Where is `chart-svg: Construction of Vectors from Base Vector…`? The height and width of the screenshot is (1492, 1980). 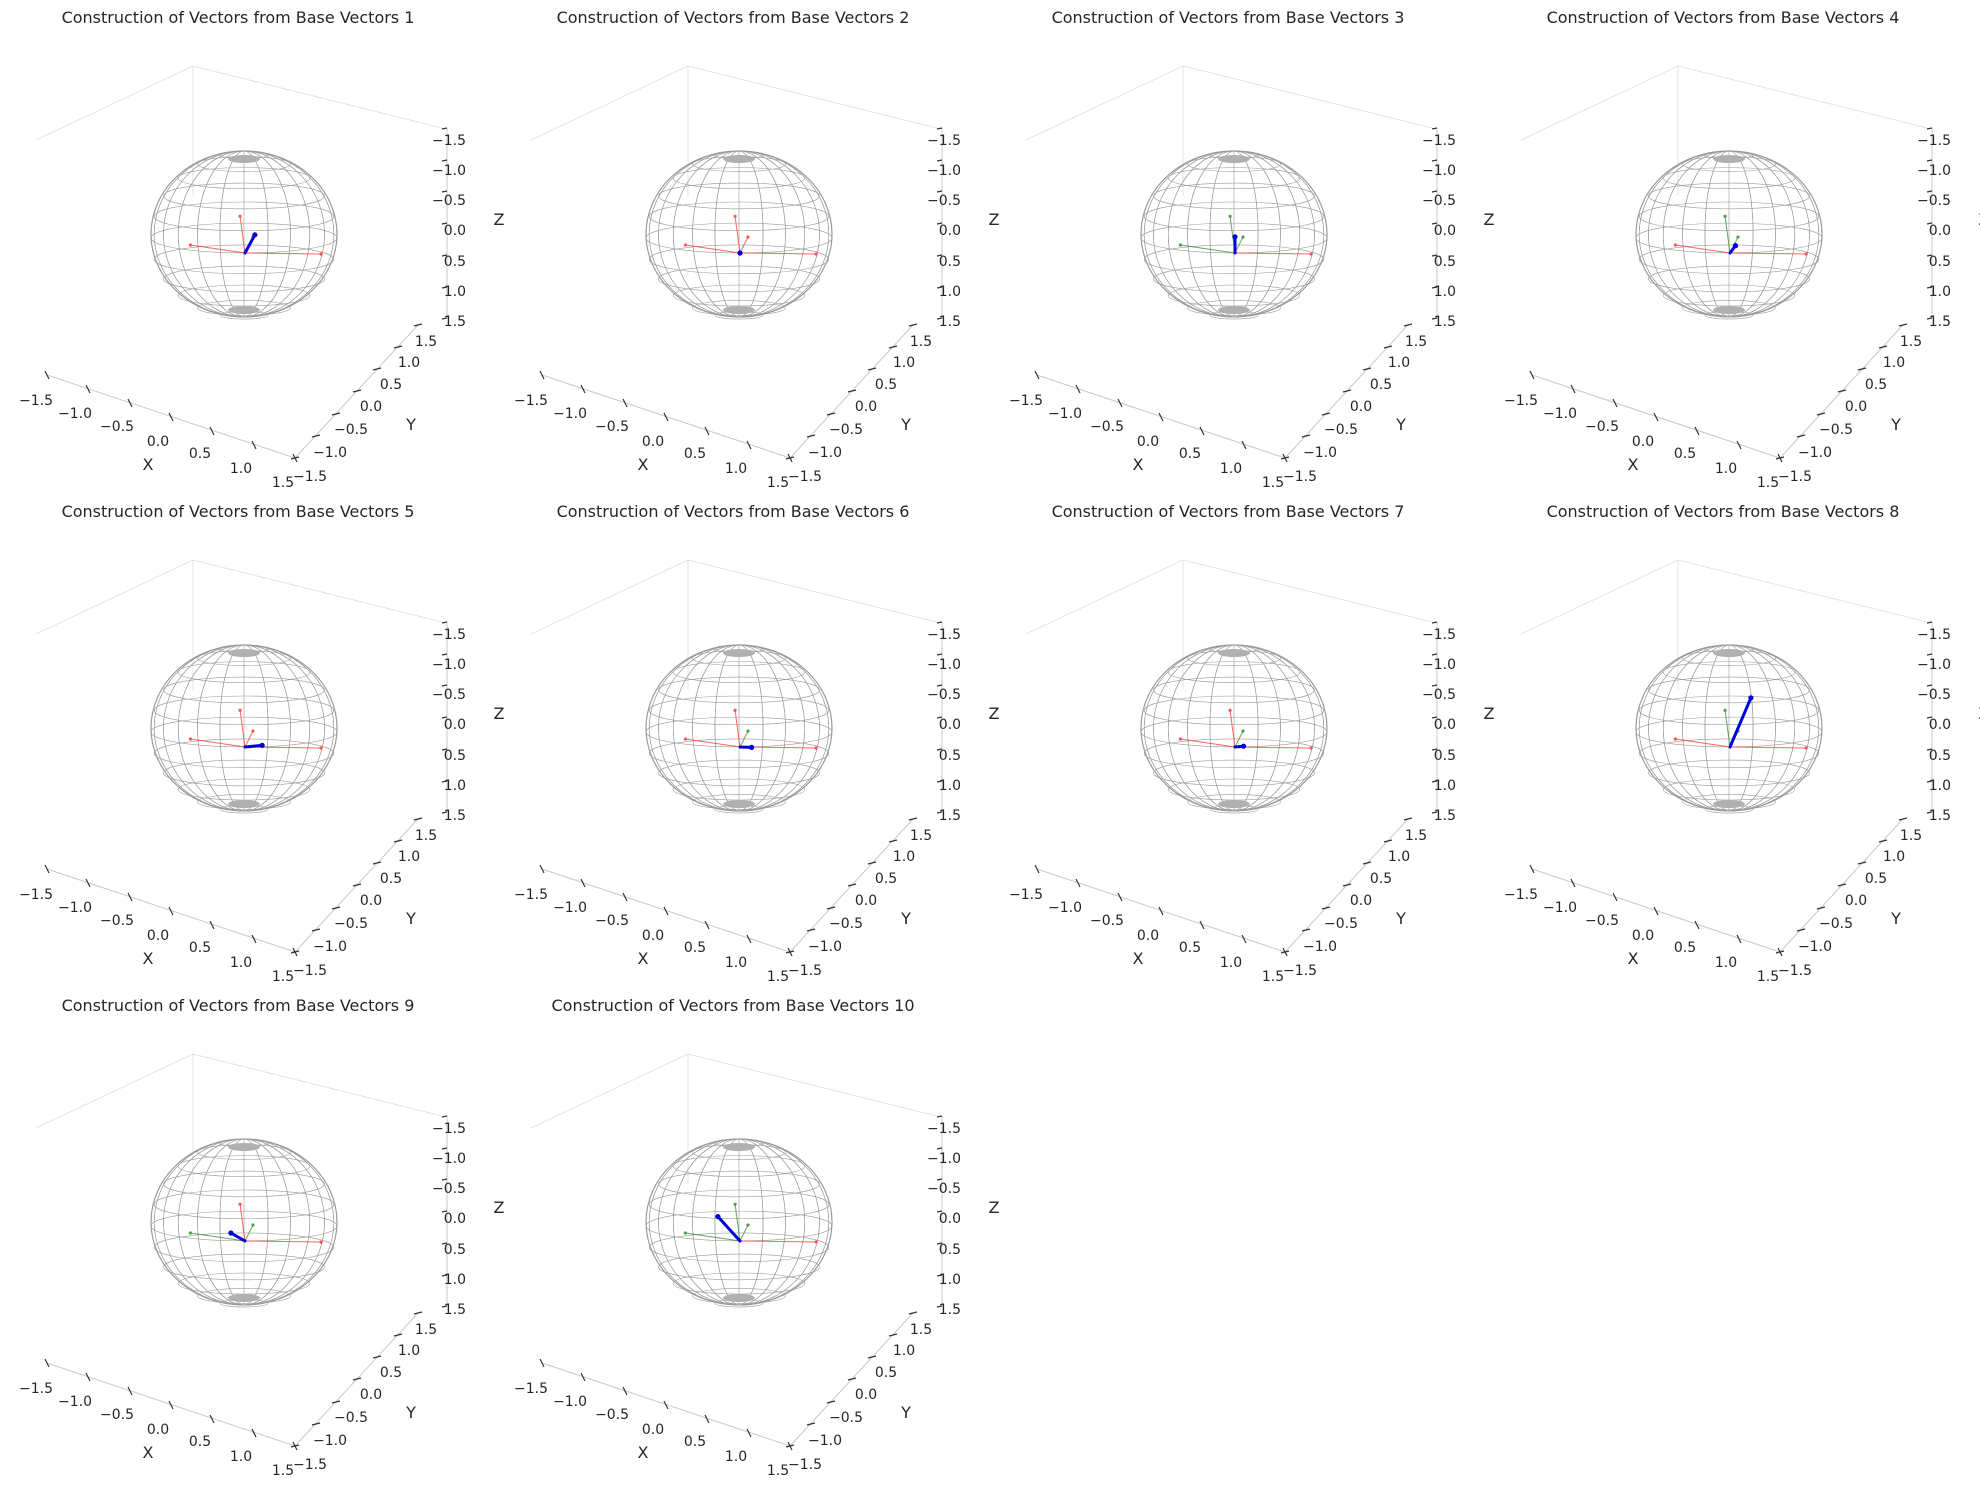 chart-svg: Construction of Vectors from Base Vector… is located at coordinates (1742, 249).